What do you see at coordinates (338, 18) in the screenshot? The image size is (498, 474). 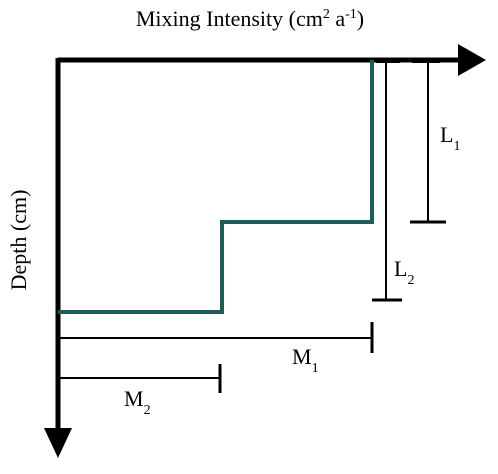 I see `label-part: a` at bounding box center [338, 18].